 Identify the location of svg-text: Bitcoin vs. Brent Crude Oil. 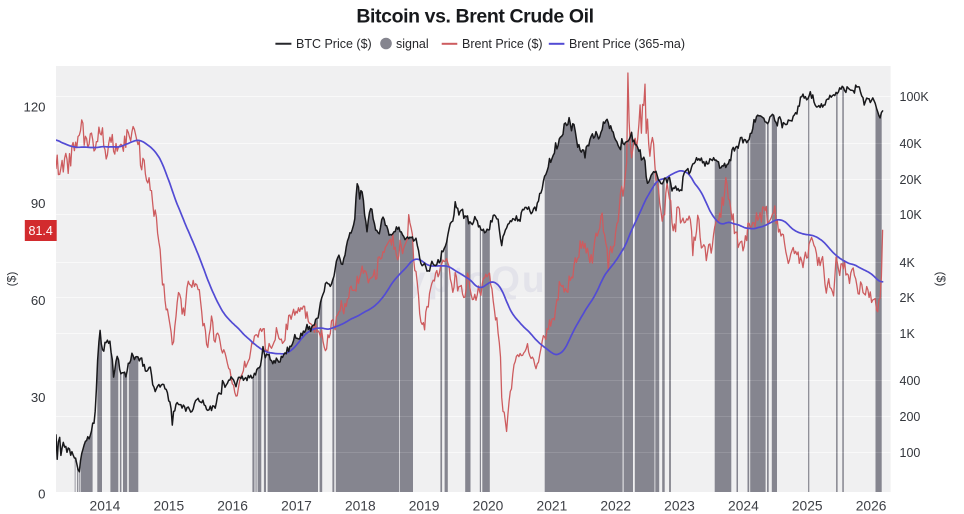
(474, 17).